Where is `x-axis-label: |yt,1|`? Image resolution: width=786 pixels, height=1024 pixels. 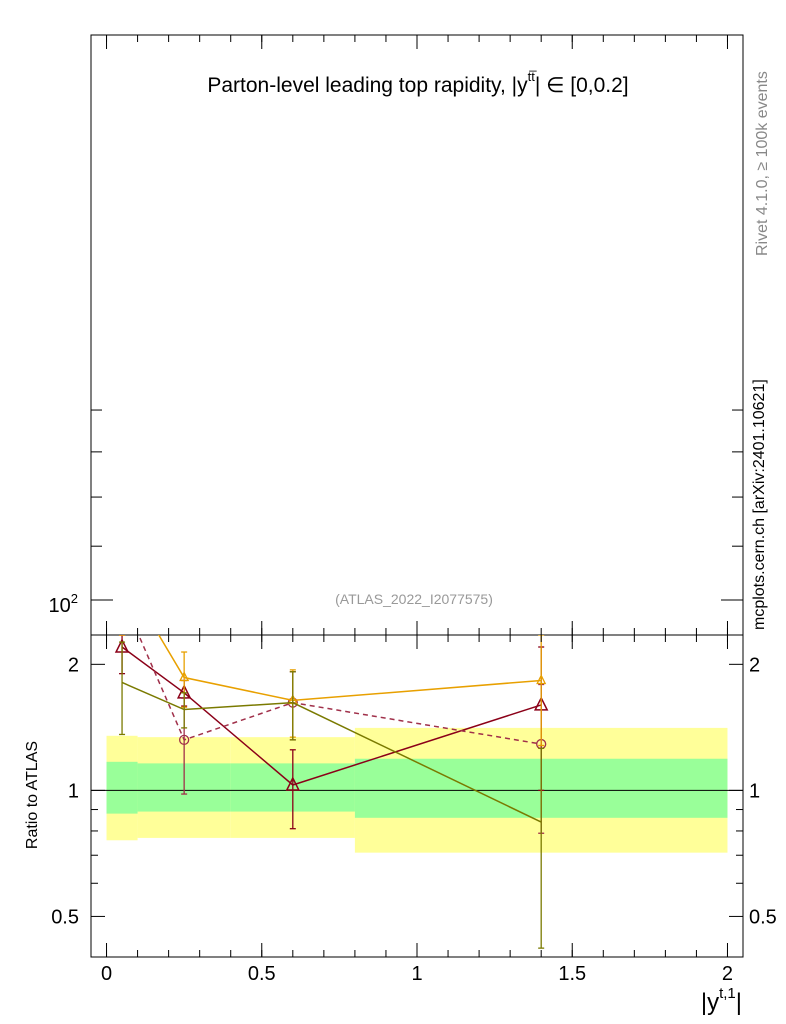 x-axis-label: |yt,1| is located at coordinates (721, 1000).